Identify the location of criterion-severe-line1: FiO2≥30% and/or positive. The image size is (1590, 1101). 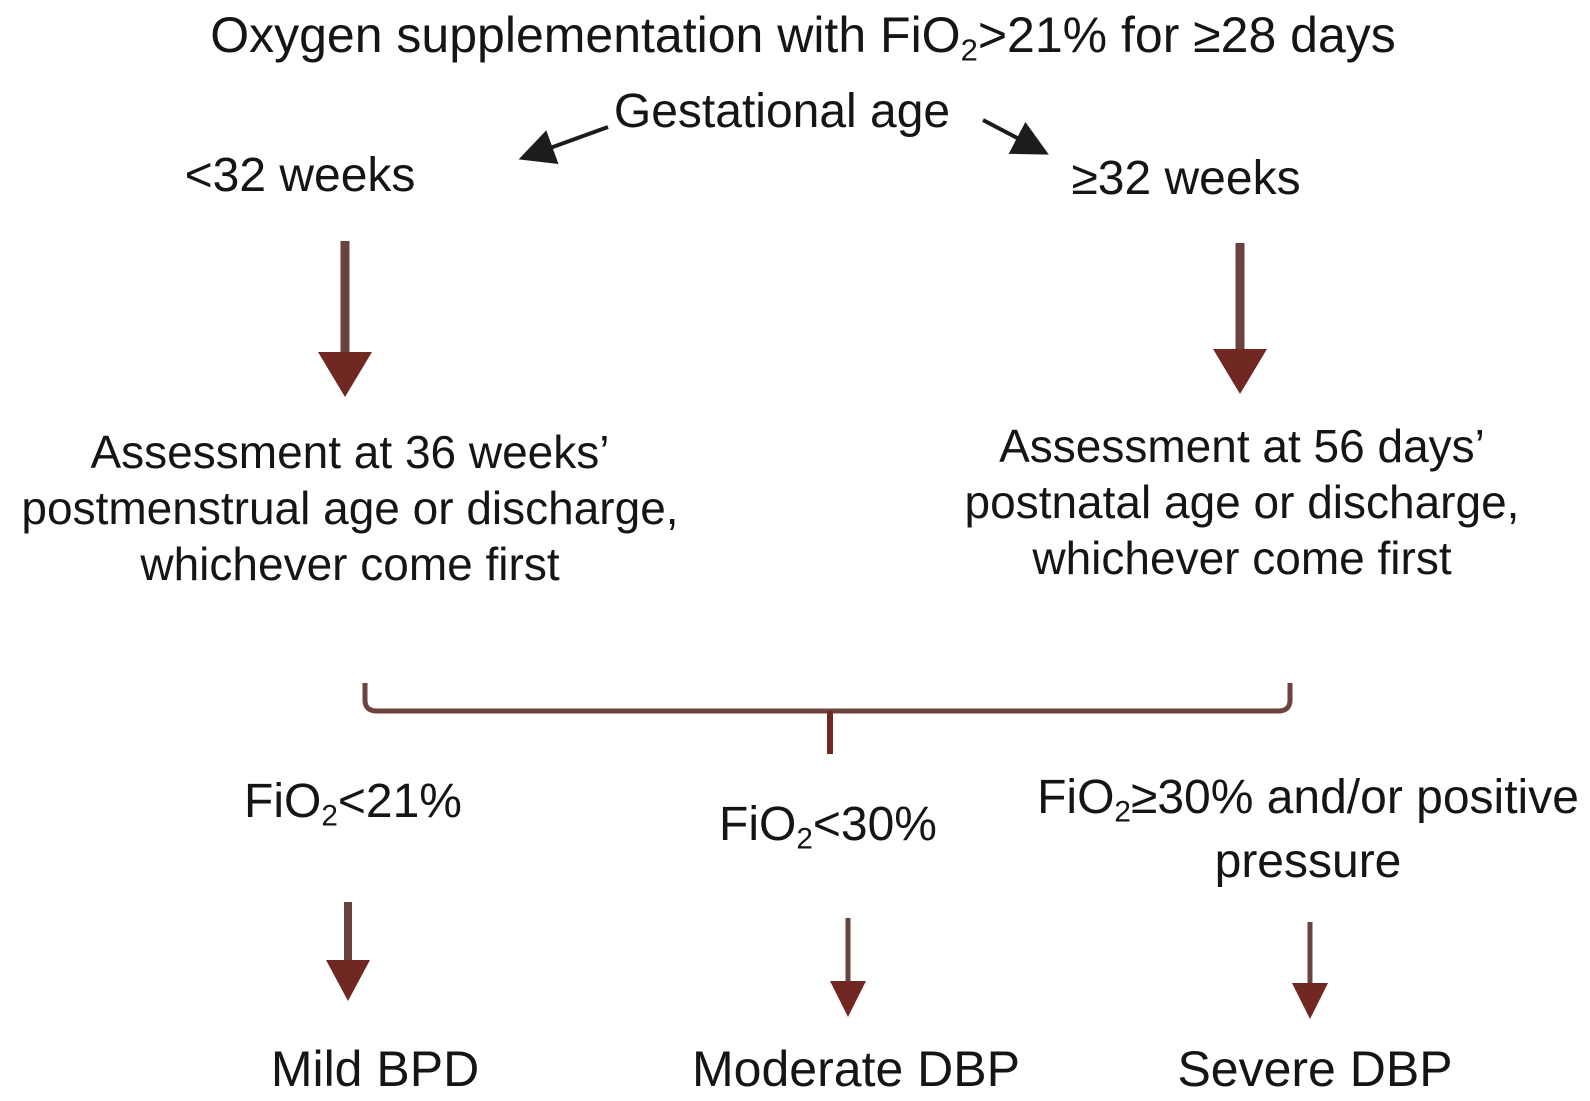
(1299, 798).